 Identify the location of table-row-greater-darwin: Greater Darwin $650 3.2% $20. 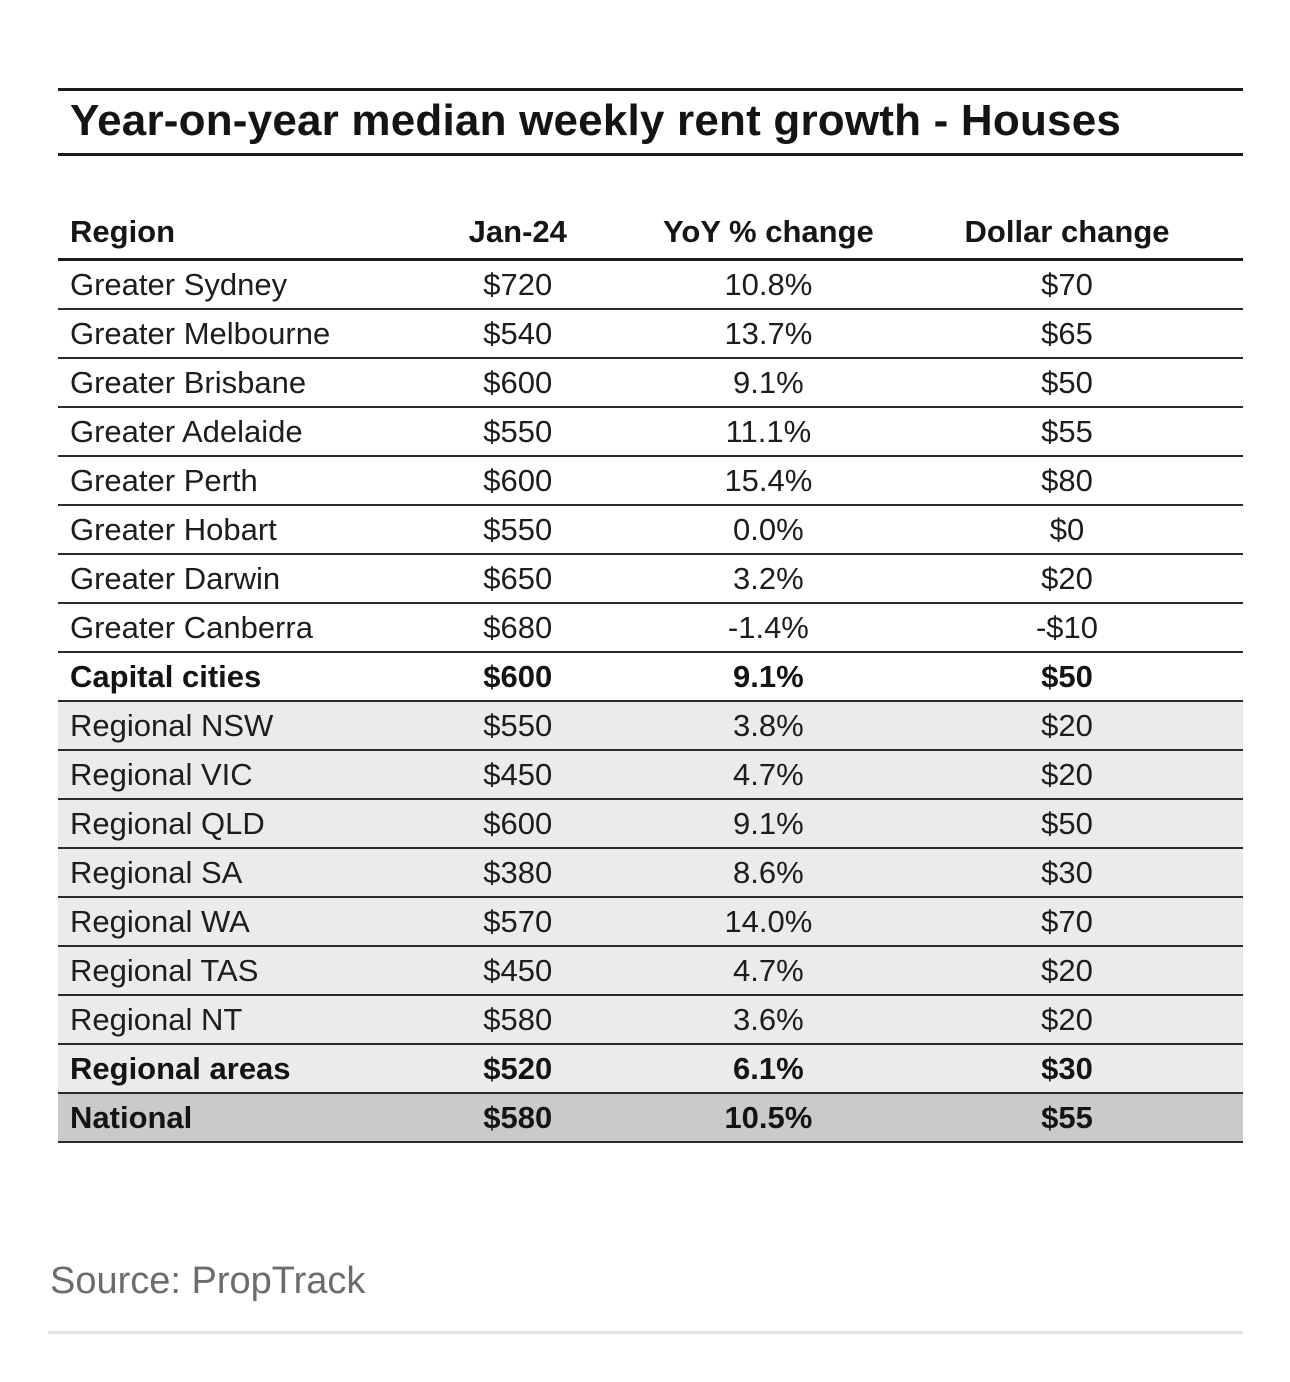
(650, 579).